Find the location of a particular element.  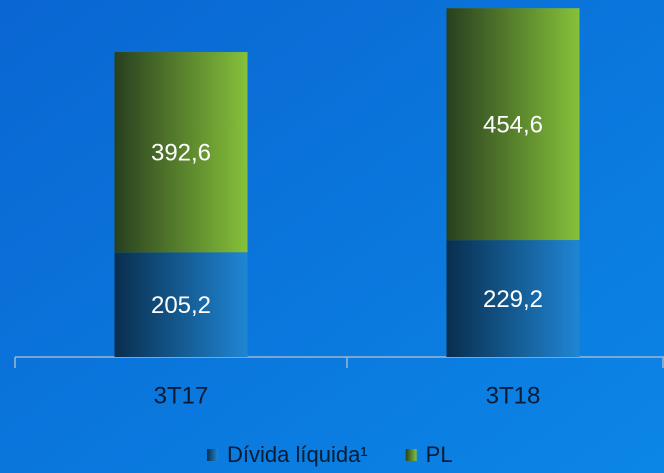

value-label: 392,6 is located at coordinates (181, 153).